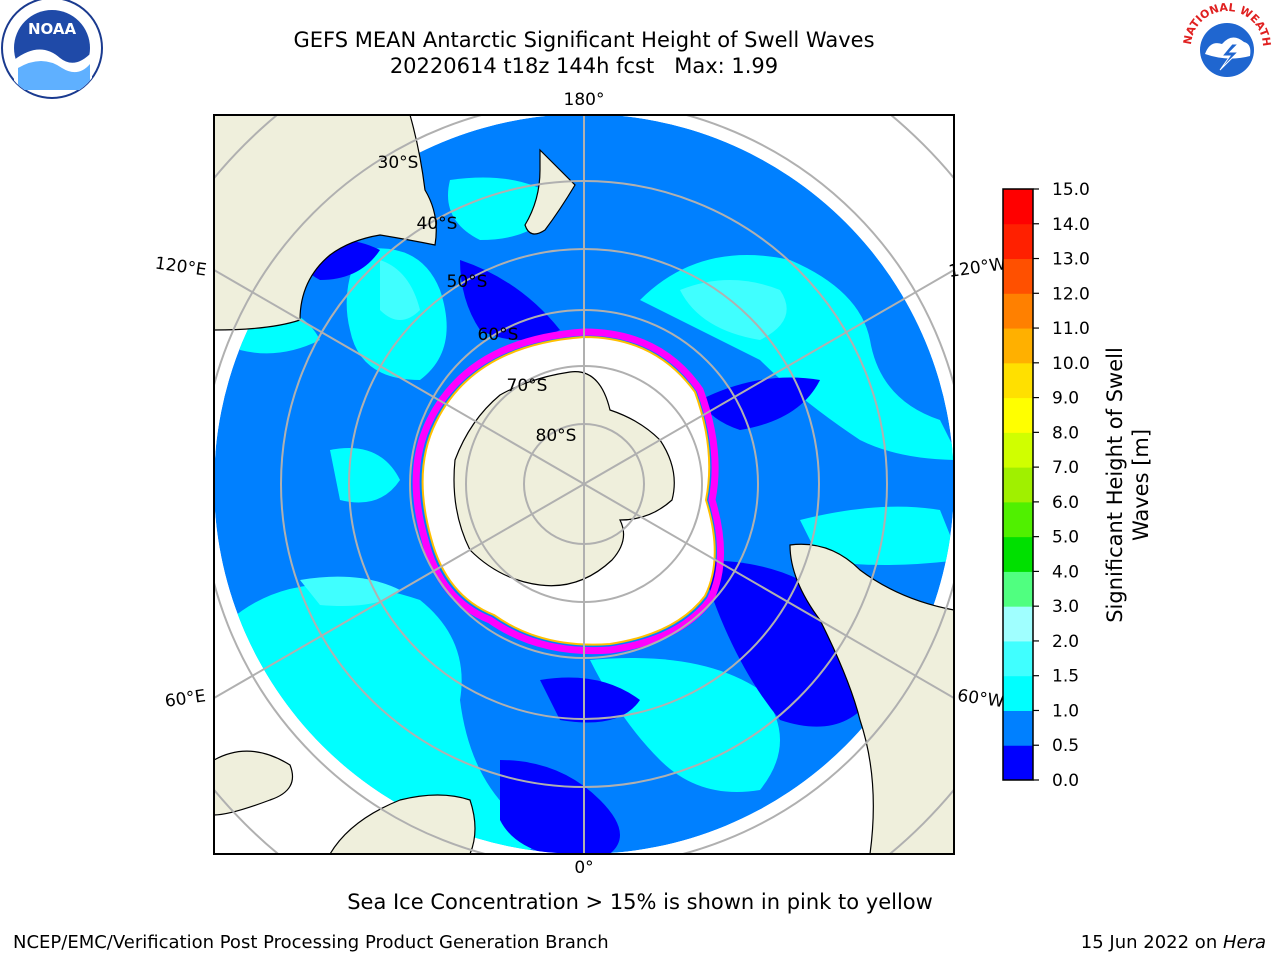 This screenshot has height=960, width=1280. Describe the element at coordinates (1071, 260) in the screenshot. I see `colorbar-tick-label: 13.0` at that location.